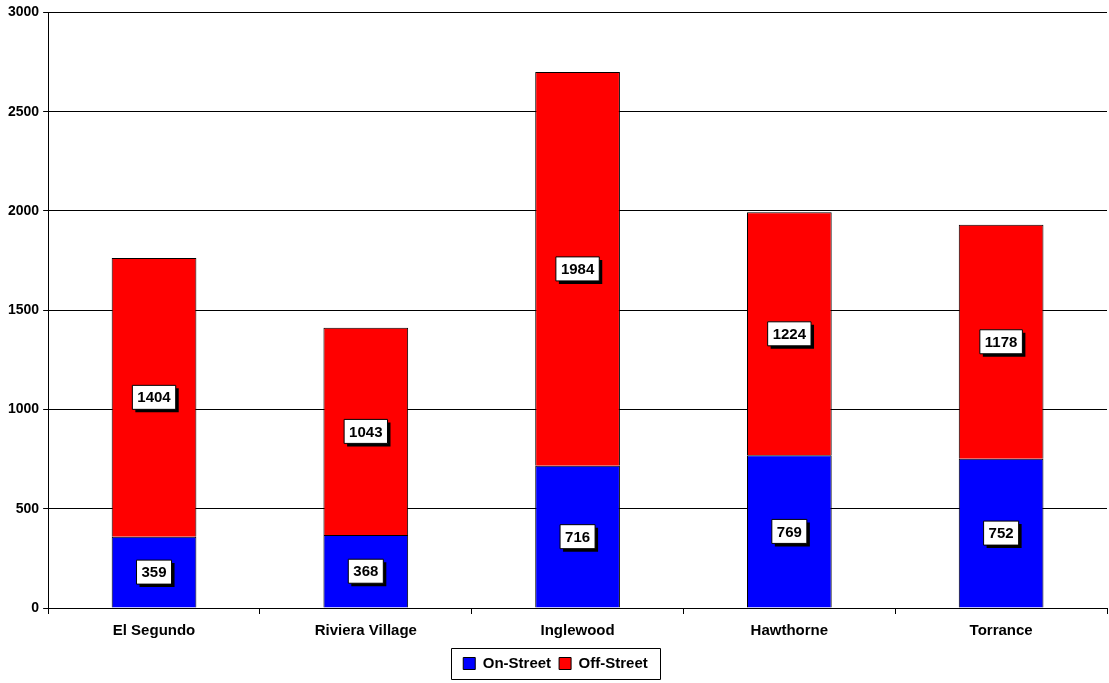 This screenshot has height=683, width=1109. I want to click on data-label: 1178, so click(1001, 341).